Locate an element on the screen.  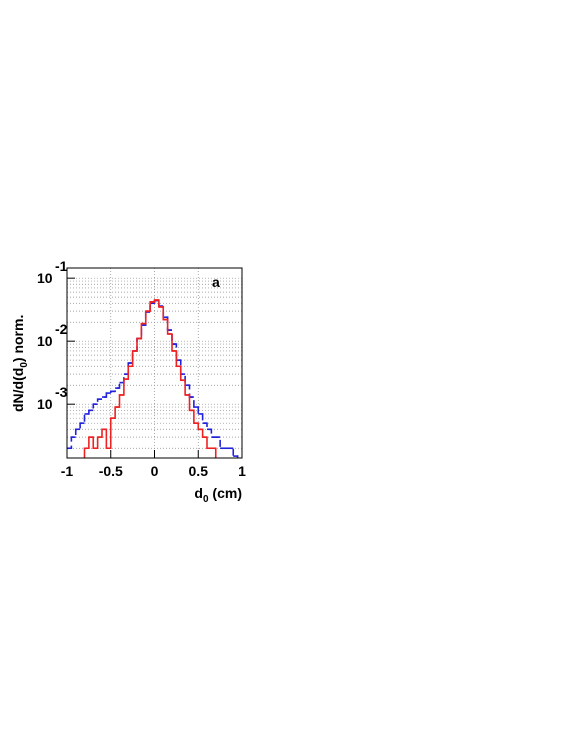
y-label-part: dN/d(d is located at coordinates (18, 390).